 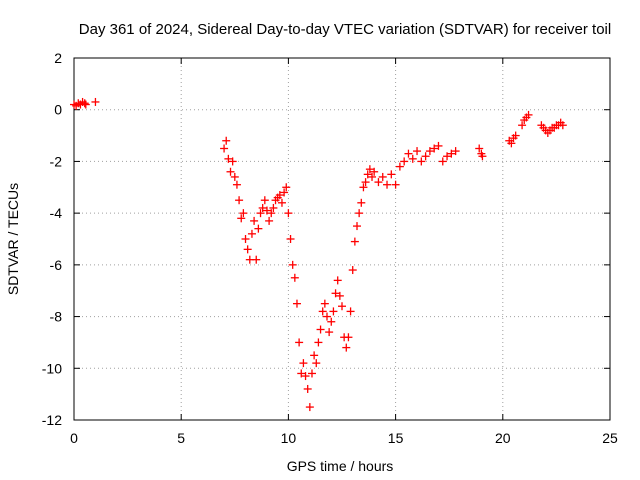 I want to click on y-tick-label: -4, so click(x=56, y=213).